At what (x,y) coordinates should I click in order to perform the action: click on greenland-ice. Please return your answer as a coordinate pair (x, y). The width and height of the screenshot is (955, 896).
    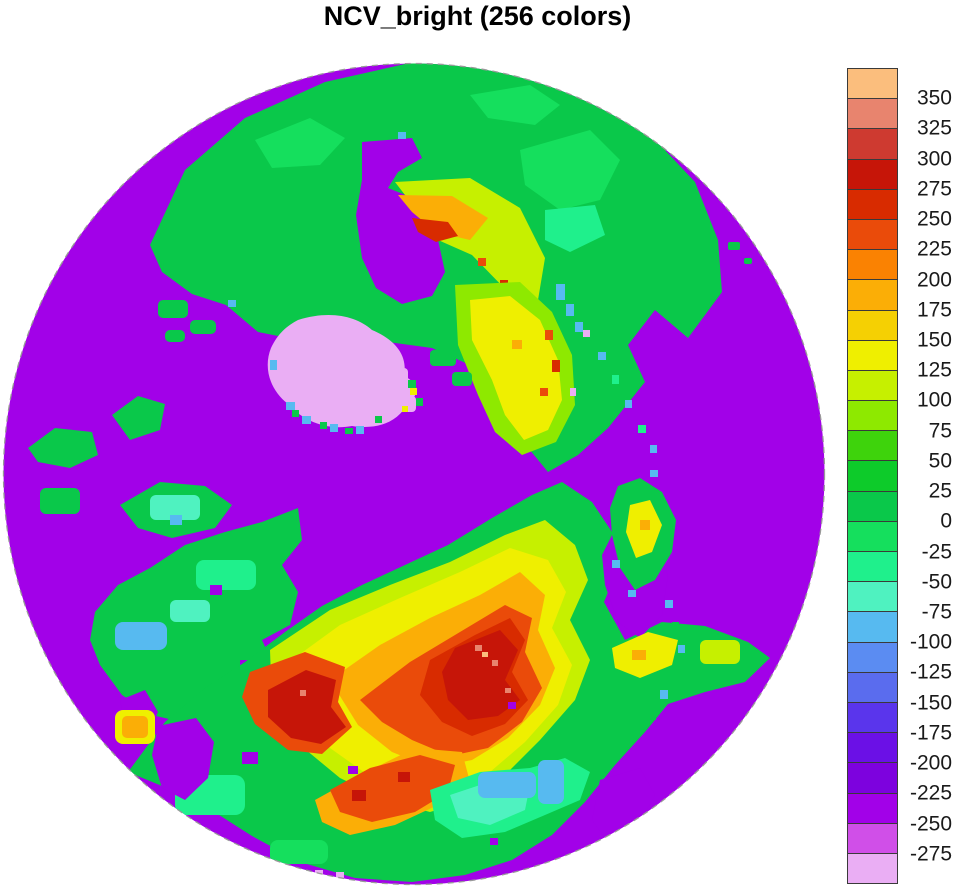
    Looking at the image, I should click on (369, 374).